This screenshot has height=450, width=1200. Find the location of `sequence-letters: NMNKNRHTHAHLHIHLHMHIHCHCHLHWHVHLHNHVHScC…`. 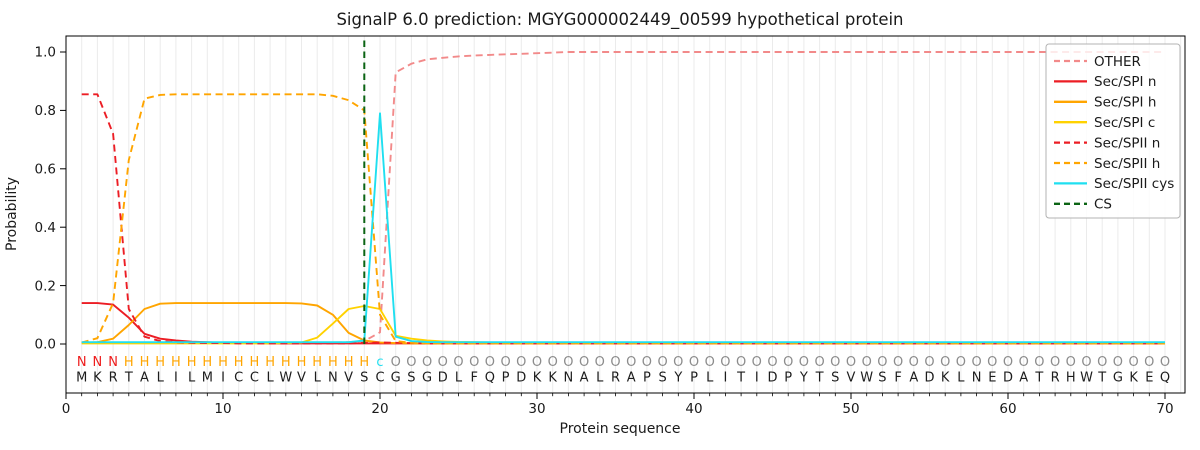

sequence-letters: NMNKNRHTHAHLHIHLHMHIHCHCHLHWHVHLHNHVHScC… is located at coordinates (623, 370).